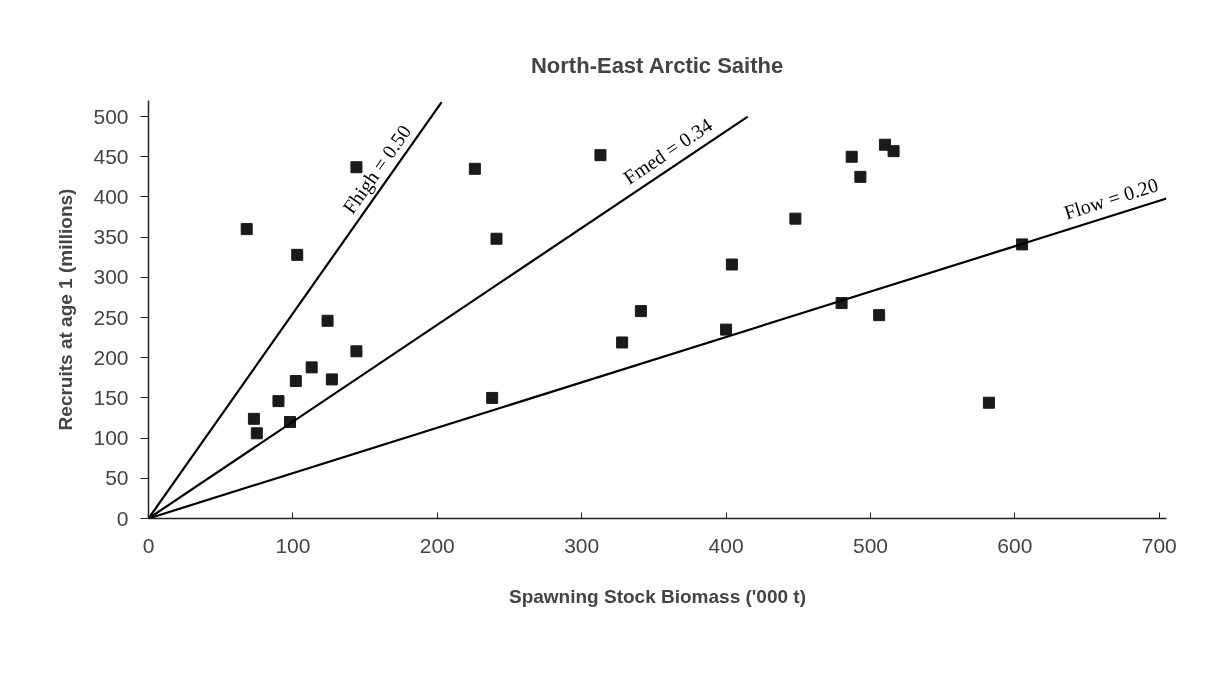 This screenshot has height=687, width=1216. What do you see at coordinates (111, 116) in the screenshot?
I see `y-tick-label: 500` at bounding box center [111, 116].